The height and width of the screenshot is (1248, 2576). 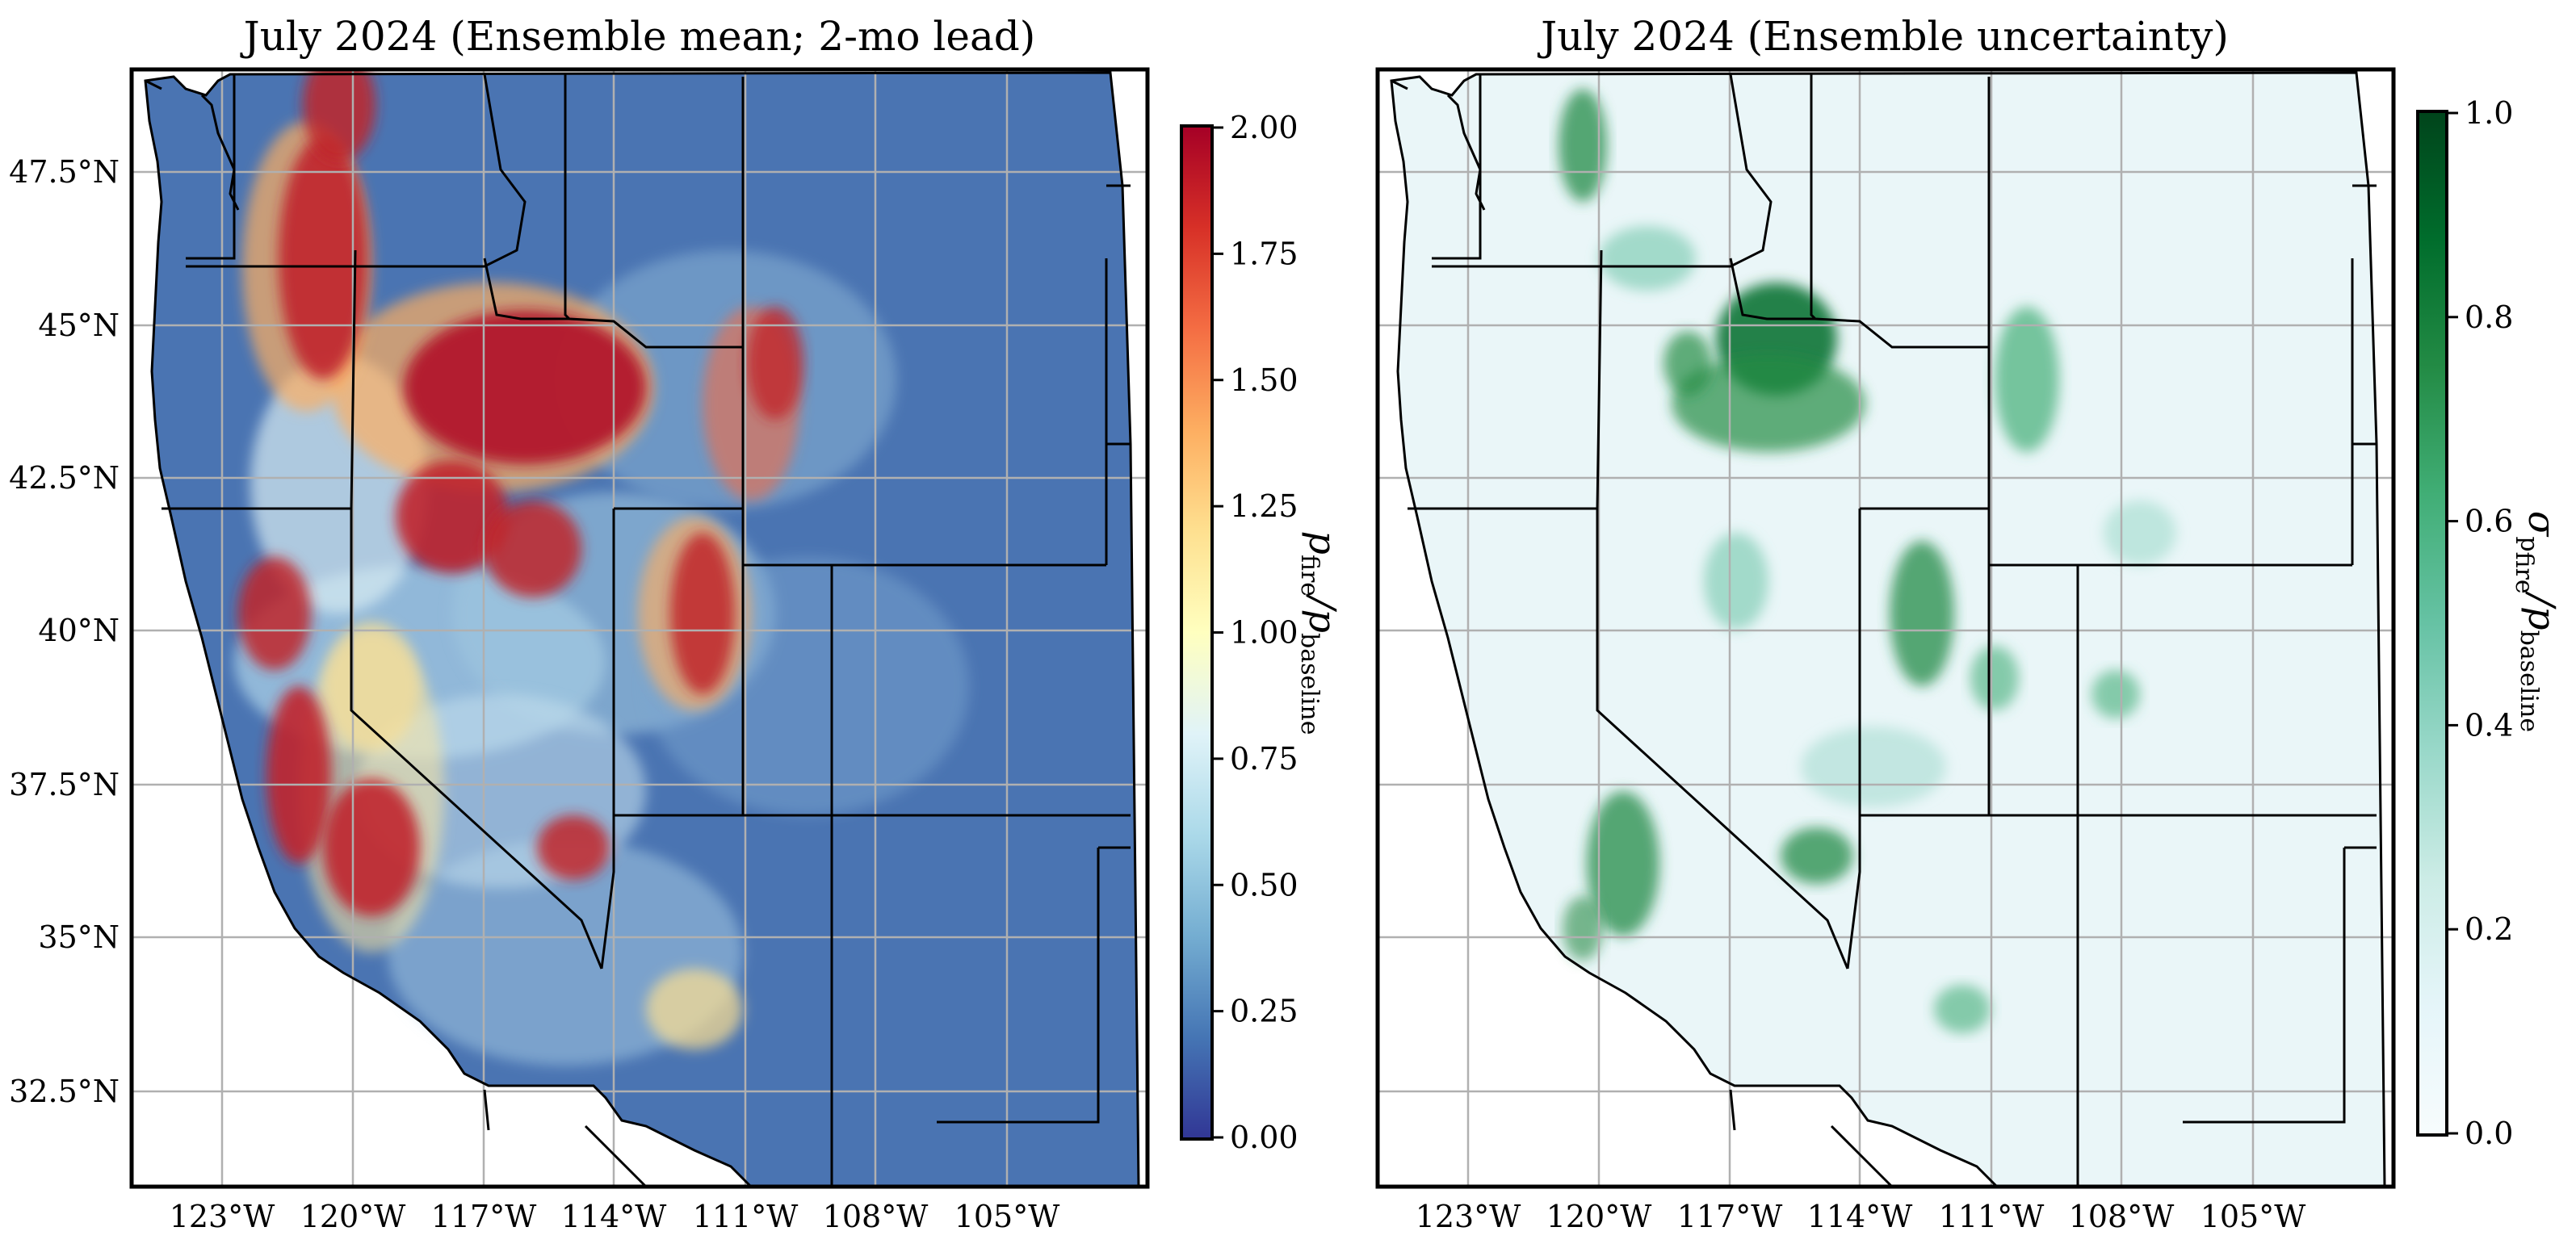 I want to click on lat-tick-label: 45°N, so click(x=79, y=325).